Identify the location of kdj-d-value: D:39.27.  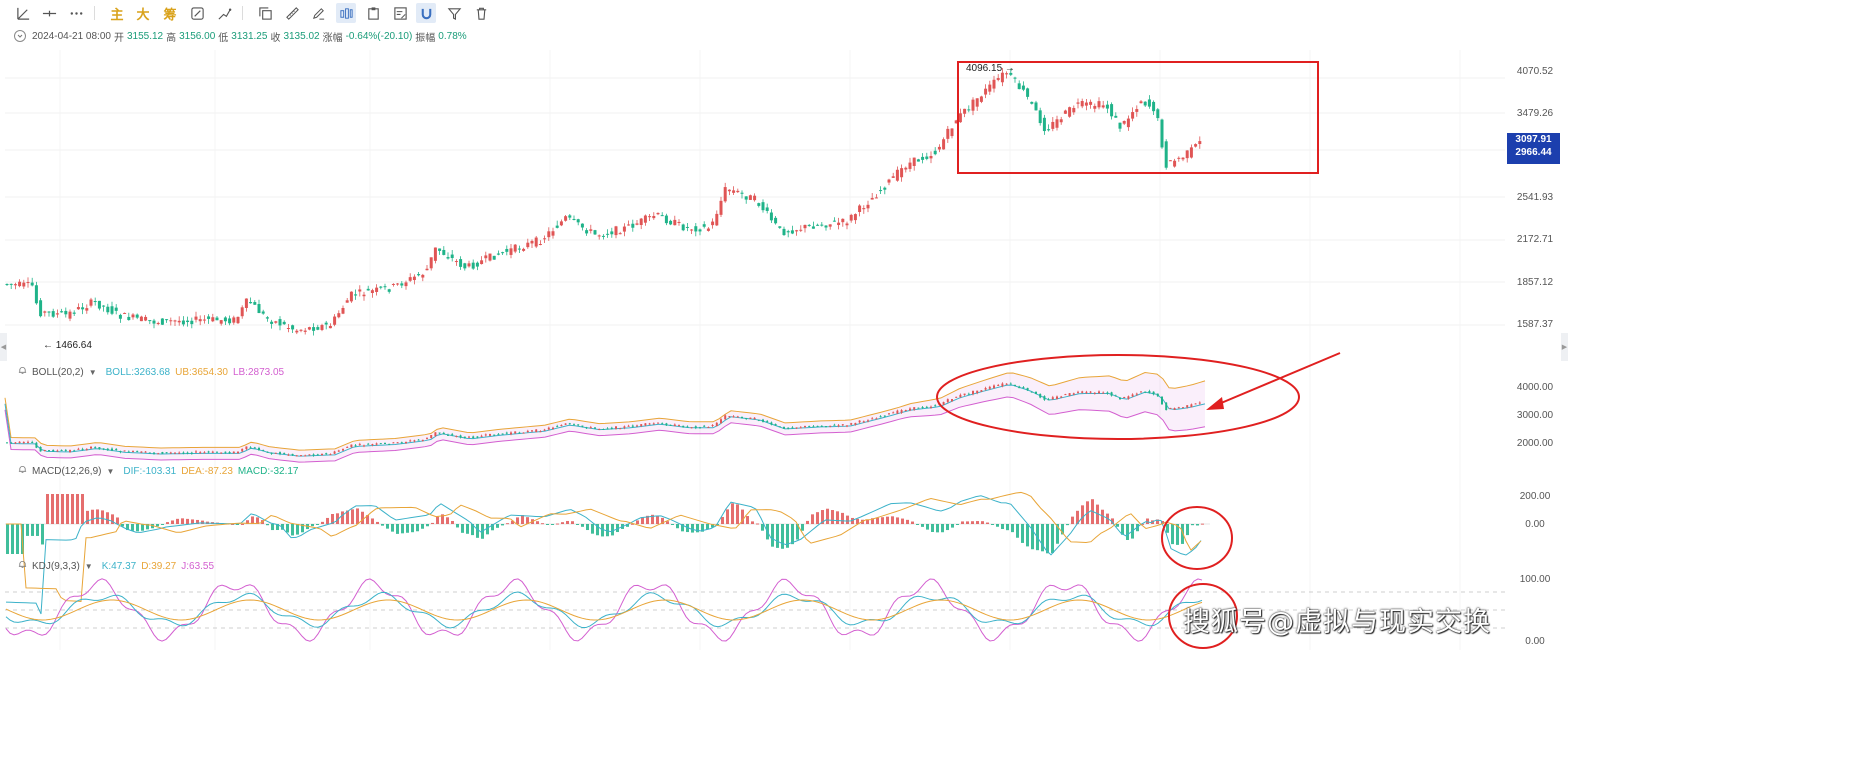
(159, 566).